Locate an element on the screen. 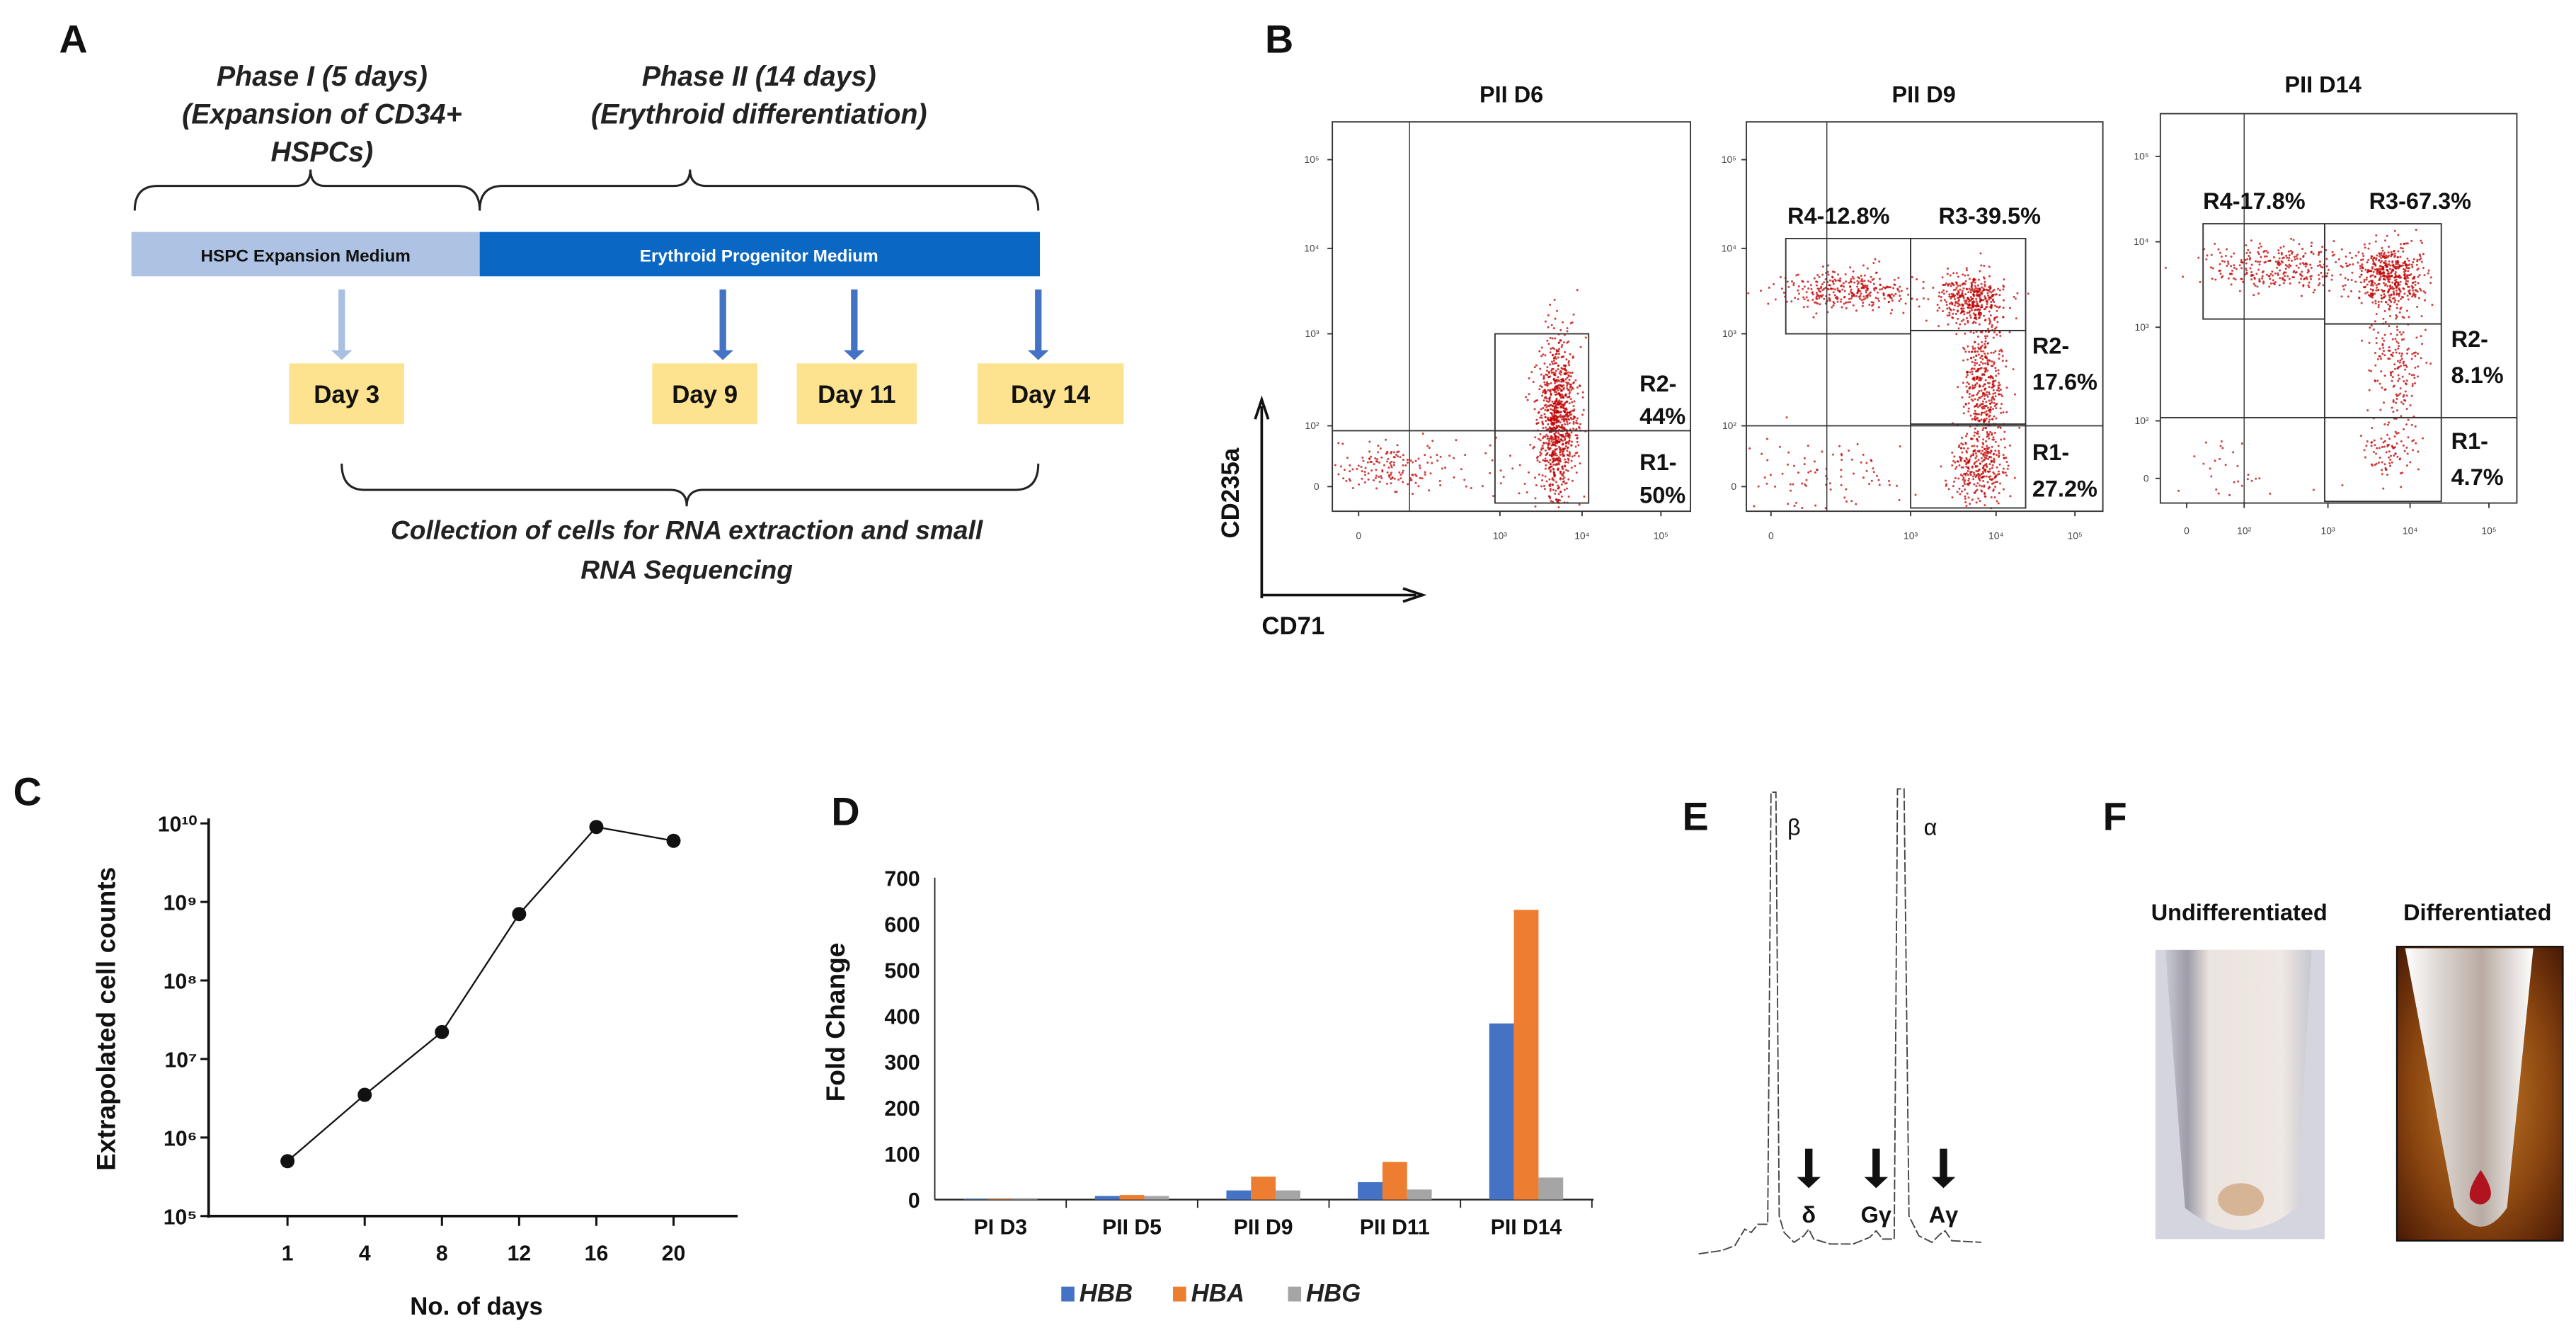 Image resolution: width=2576 pixels, height=1333 pixels. y-tick-label: 300 is located at coordinates (902, 1063).